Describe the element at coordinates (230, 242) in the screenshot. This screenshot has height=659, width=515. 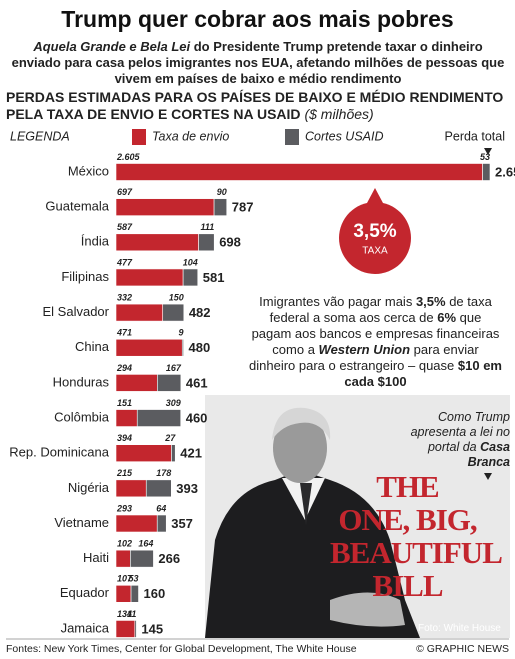
I see `total-label: 698` at that location.